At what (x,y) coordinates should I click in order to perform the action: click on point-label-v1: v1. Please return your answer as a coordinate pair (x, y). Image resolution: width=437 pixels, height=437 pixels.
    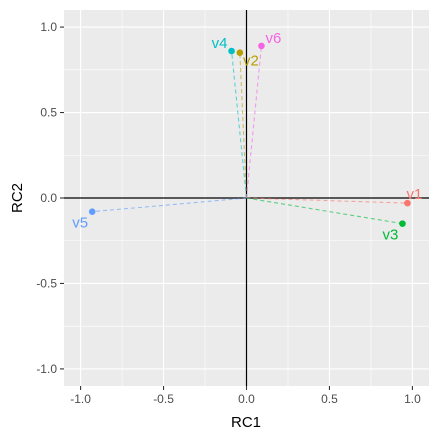
    Looking at the image, I should click on (415, 194).